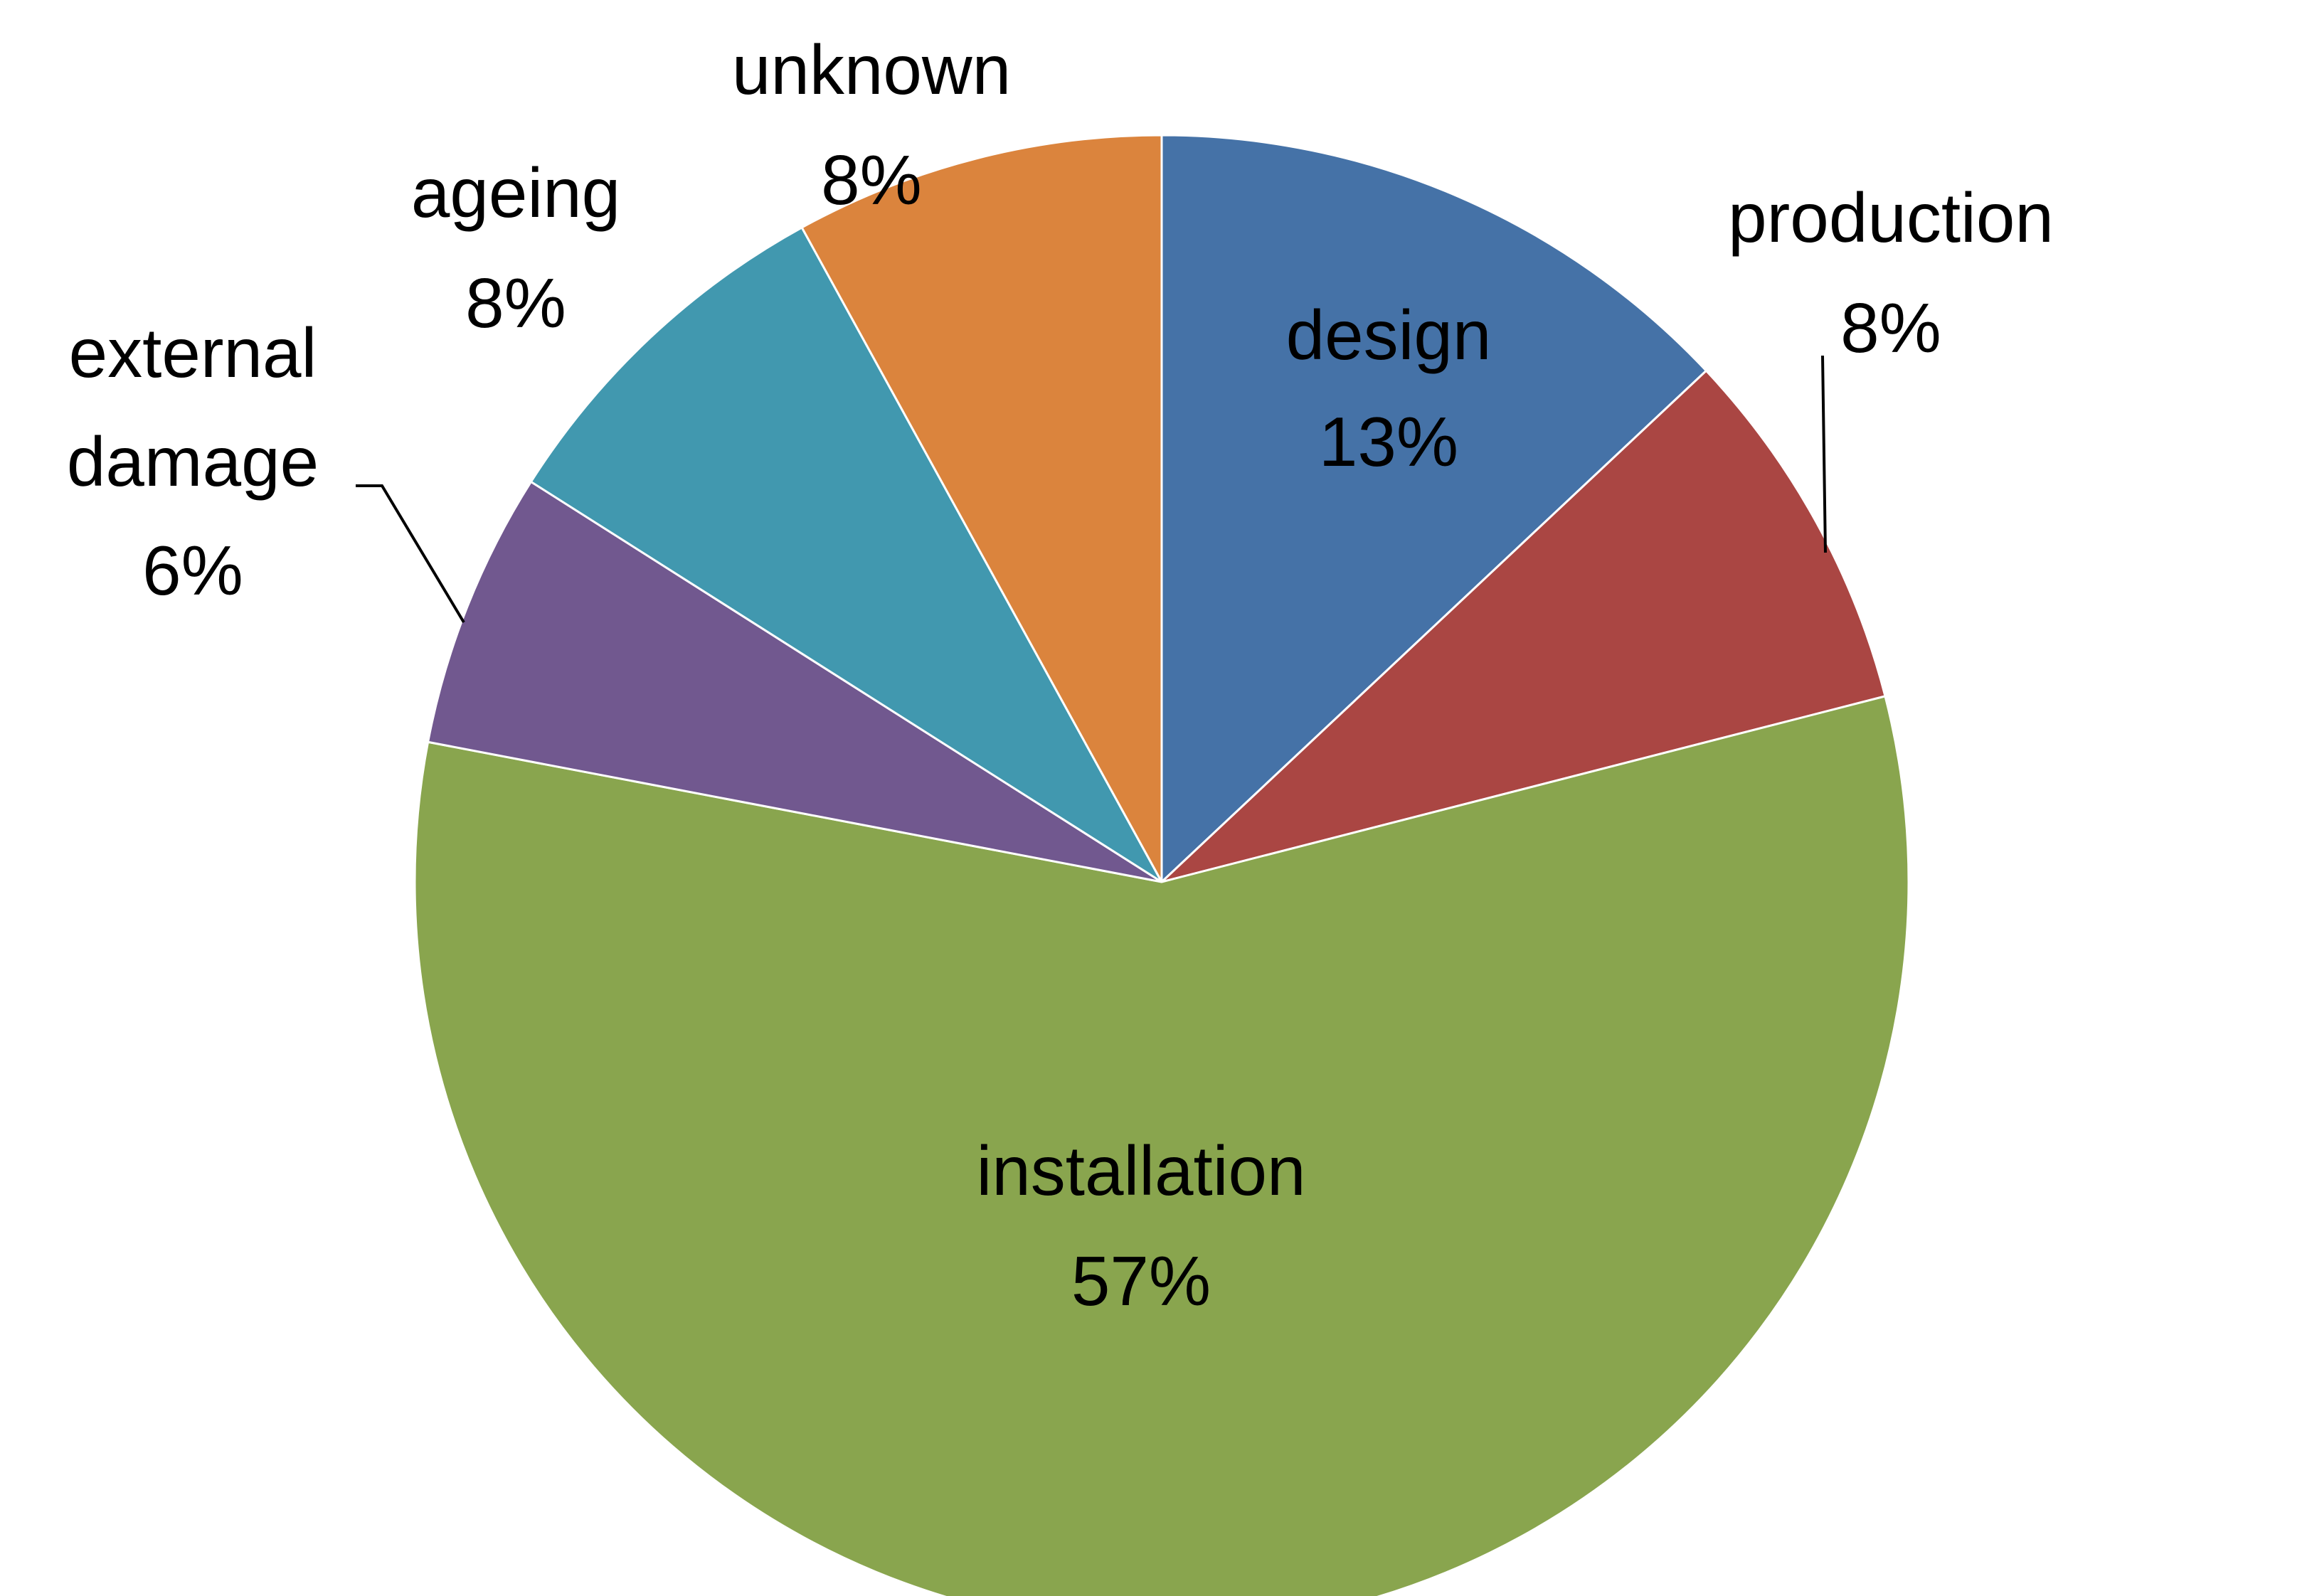 This screenshot has width=2312, height=1596. I want to click on label-external-damage-line1: external, so click(193, 353).